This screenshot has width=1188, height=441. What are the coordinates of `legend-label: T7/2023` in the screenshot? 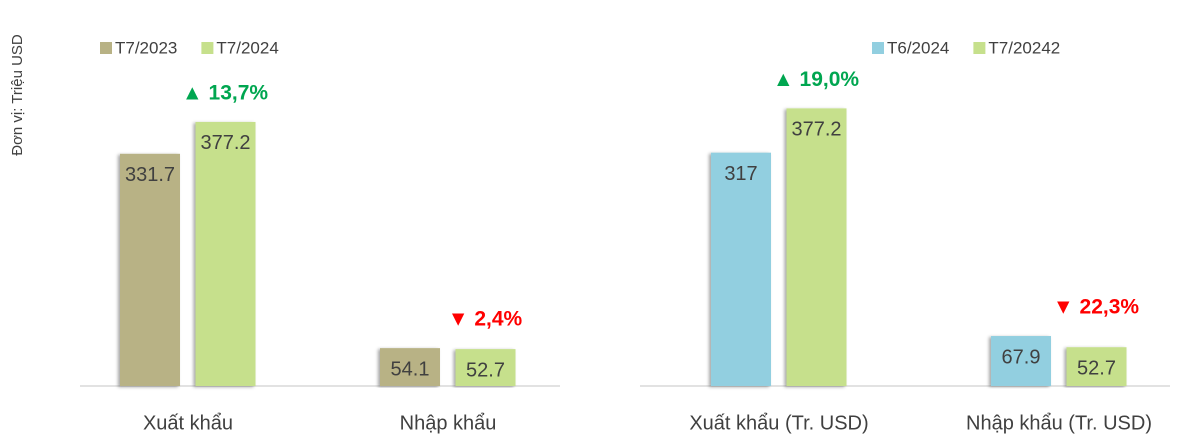 It's located at (146, 47).